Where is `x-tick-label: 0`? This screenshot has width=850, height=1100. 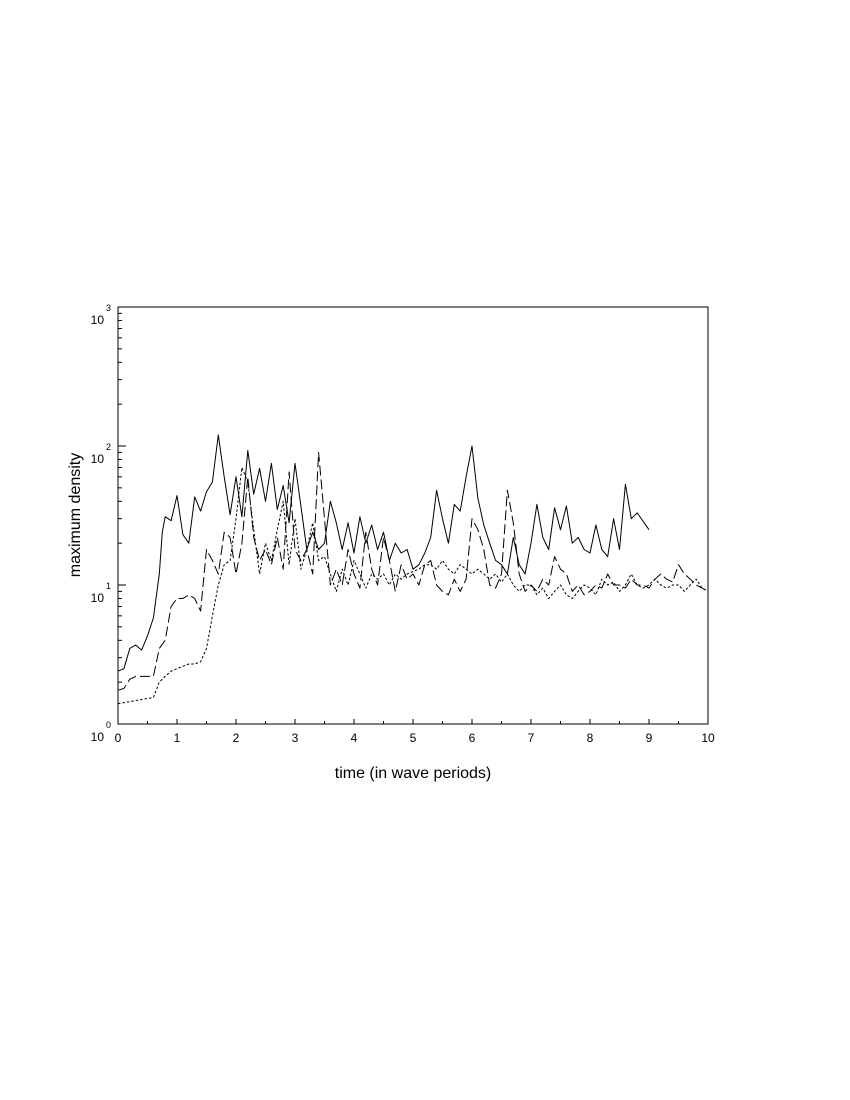 x-tick-label: 0 is located at coordinates (118, 738).